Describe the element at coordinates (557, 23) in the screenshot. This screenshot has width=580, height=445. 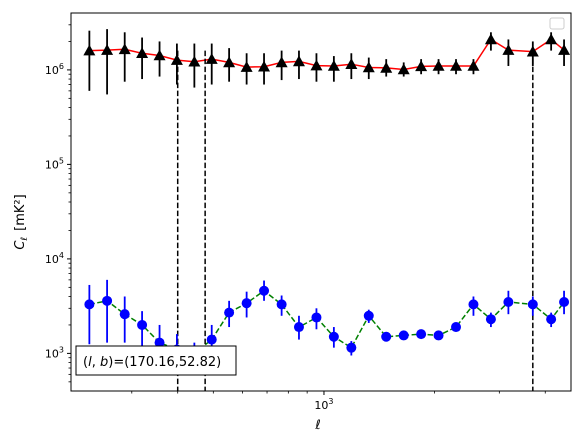
I see `legend-box` at that location.